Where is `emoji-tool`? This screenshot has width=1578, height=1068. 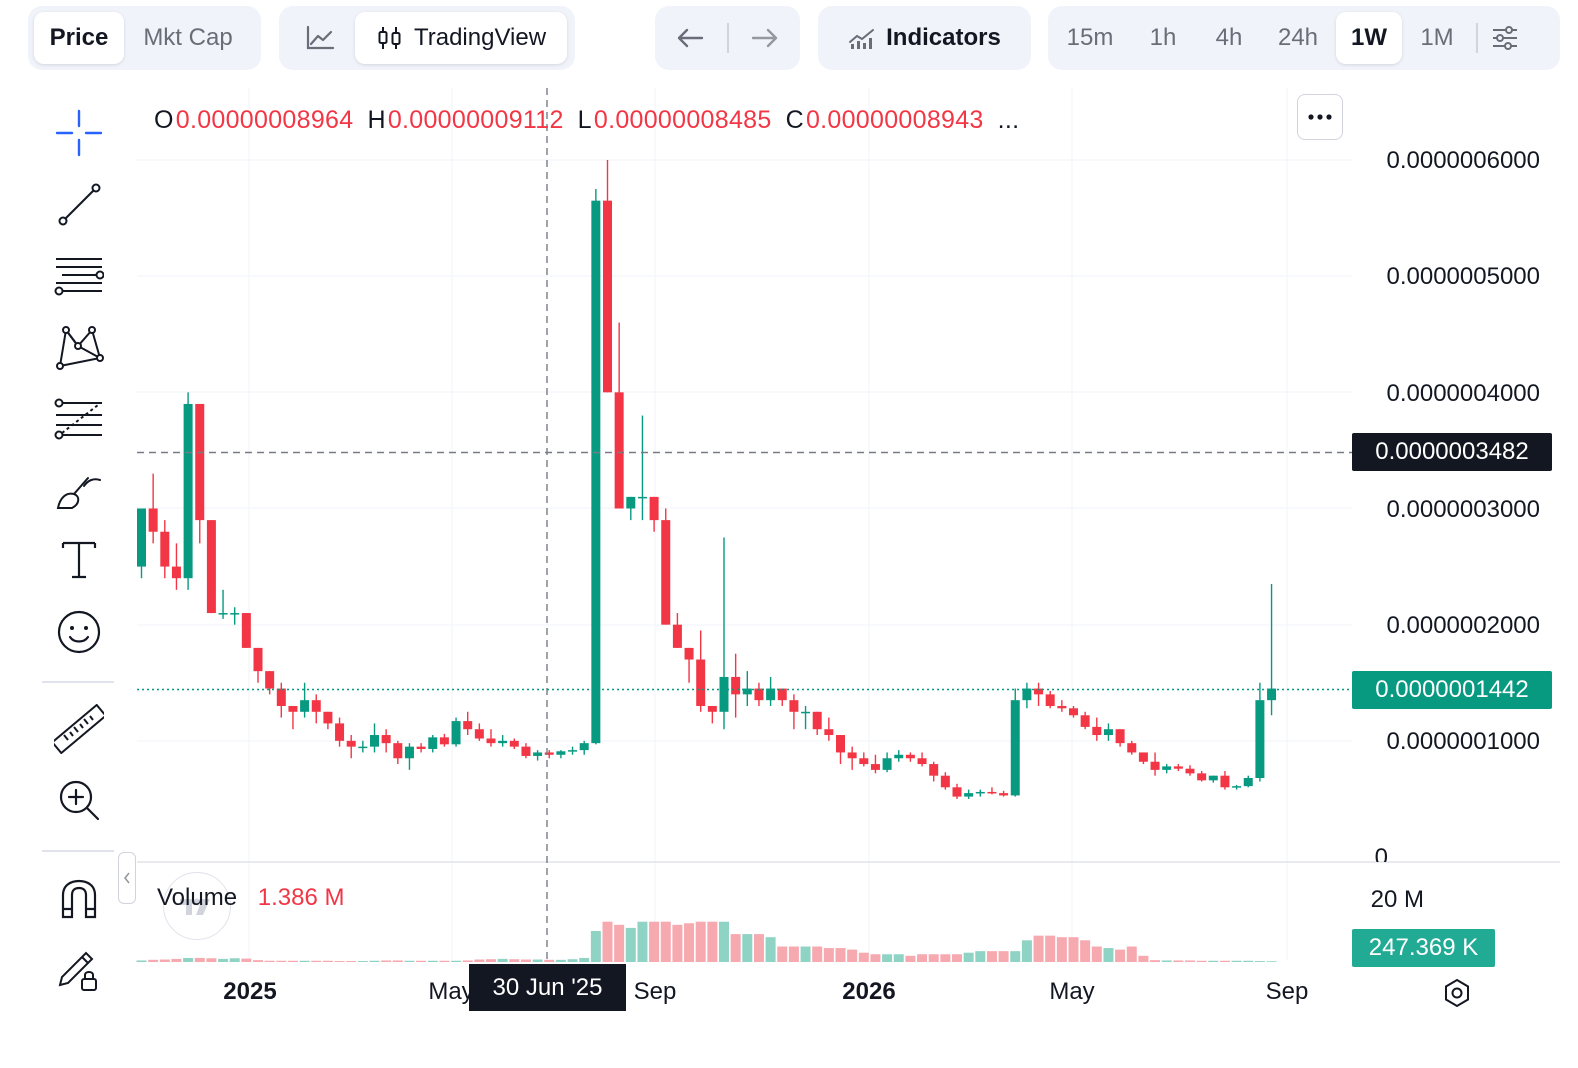 emoji-tool is located at coordinates (79, 632).